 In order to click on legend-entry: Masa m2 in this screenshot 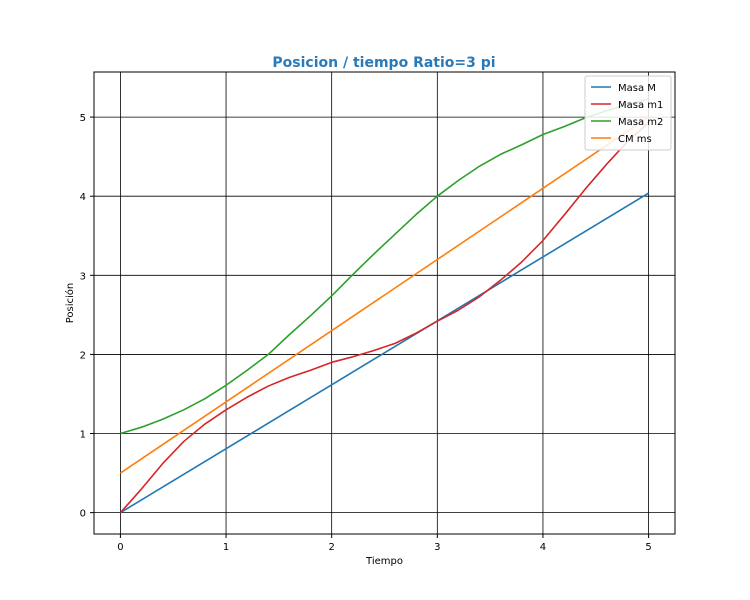, I will do `click(640, 122)`.